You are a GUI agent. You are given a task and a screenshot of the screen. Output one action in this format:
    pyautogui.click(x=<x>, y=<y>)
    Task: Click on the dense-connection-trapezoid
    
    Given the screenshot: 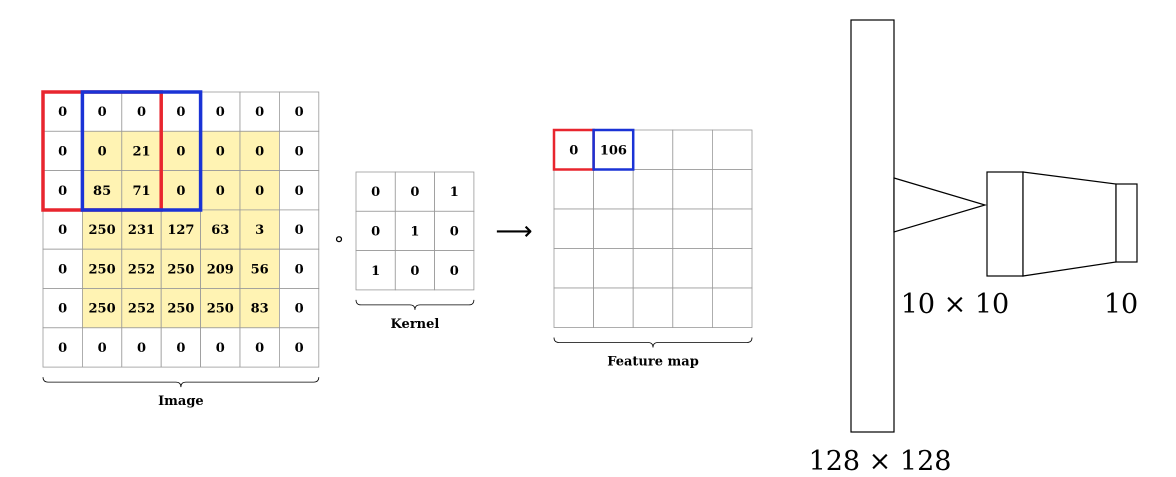 What is the action you would take?
    pyautogui.click(x=1069, y=224)
    